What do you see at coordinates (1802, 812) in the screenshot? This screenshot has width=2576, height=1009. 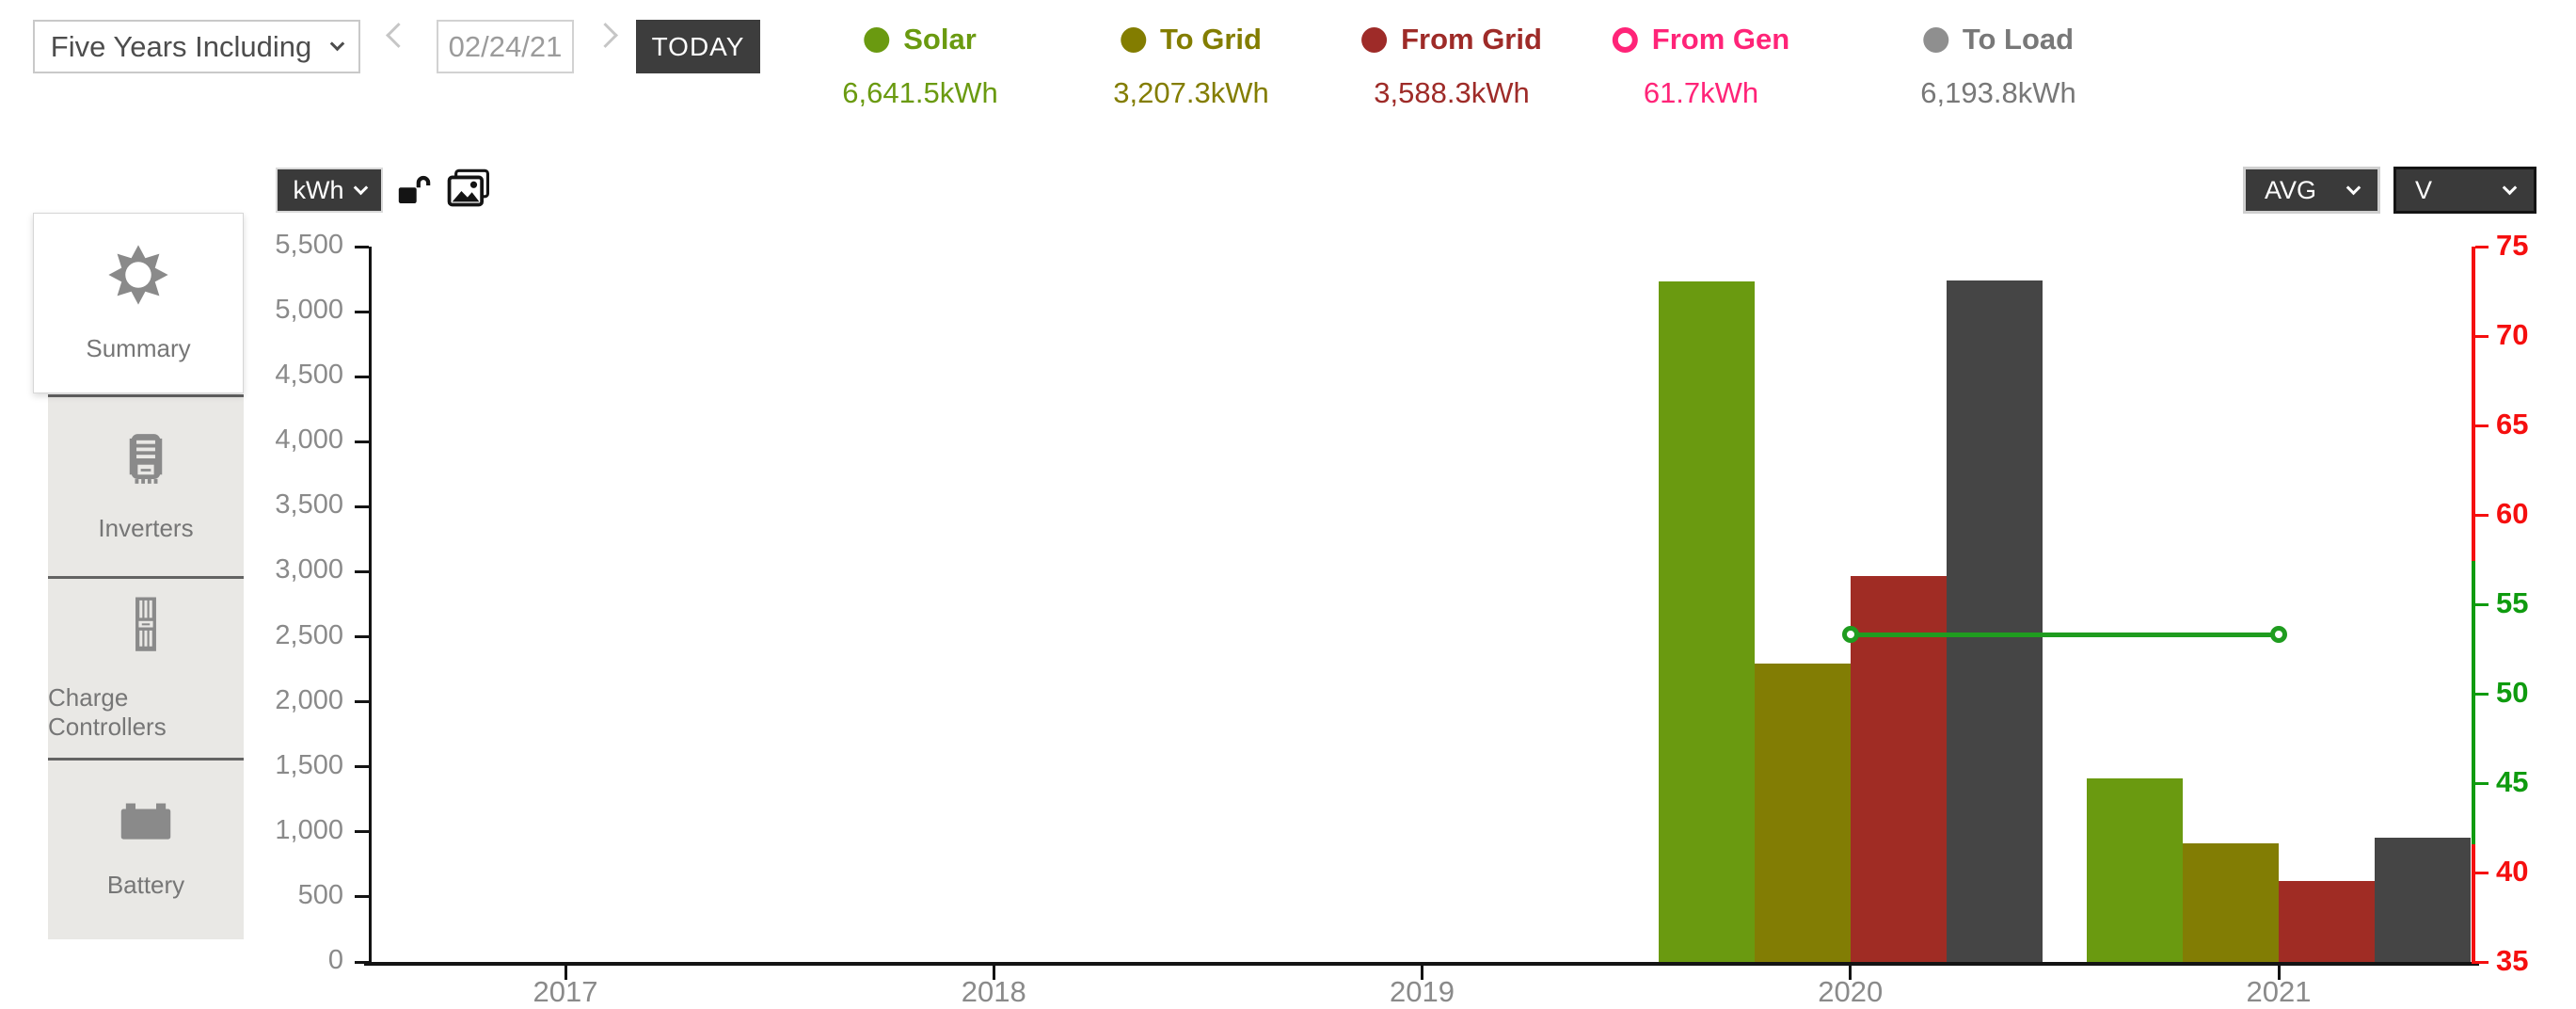 I see `bar-to-grid-2020` at bounding box center [1802, 812].